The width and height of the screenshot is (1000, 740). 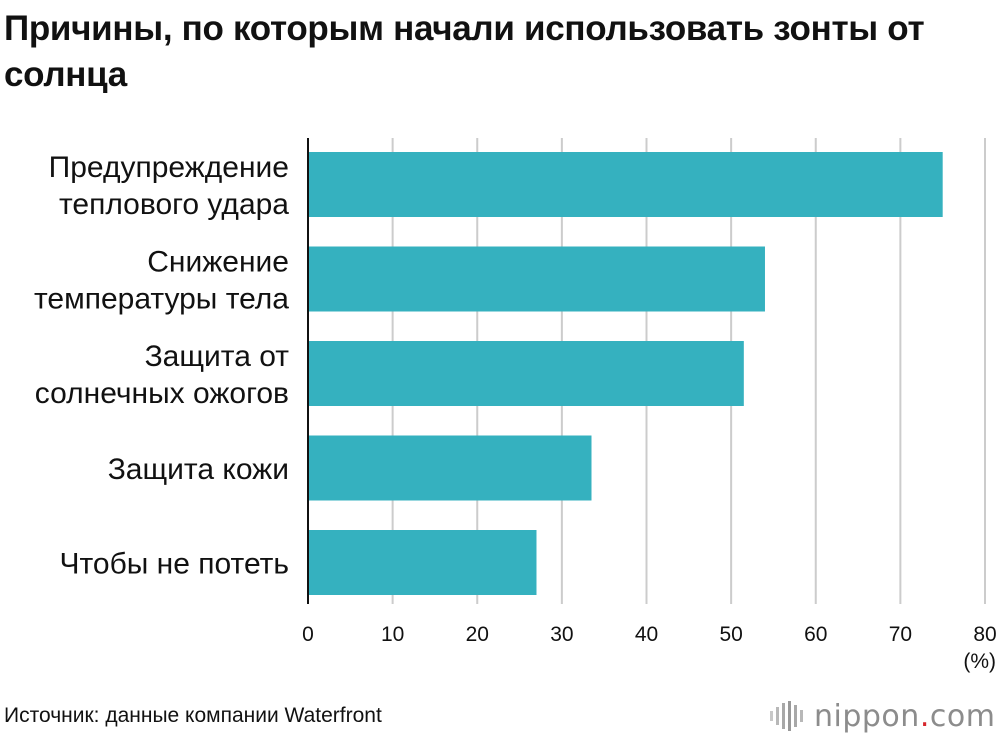 What do you see at coordinates (477, 634) in the screenshot?
I see `x-tick-label: 20` at bounding box center [477, 634].